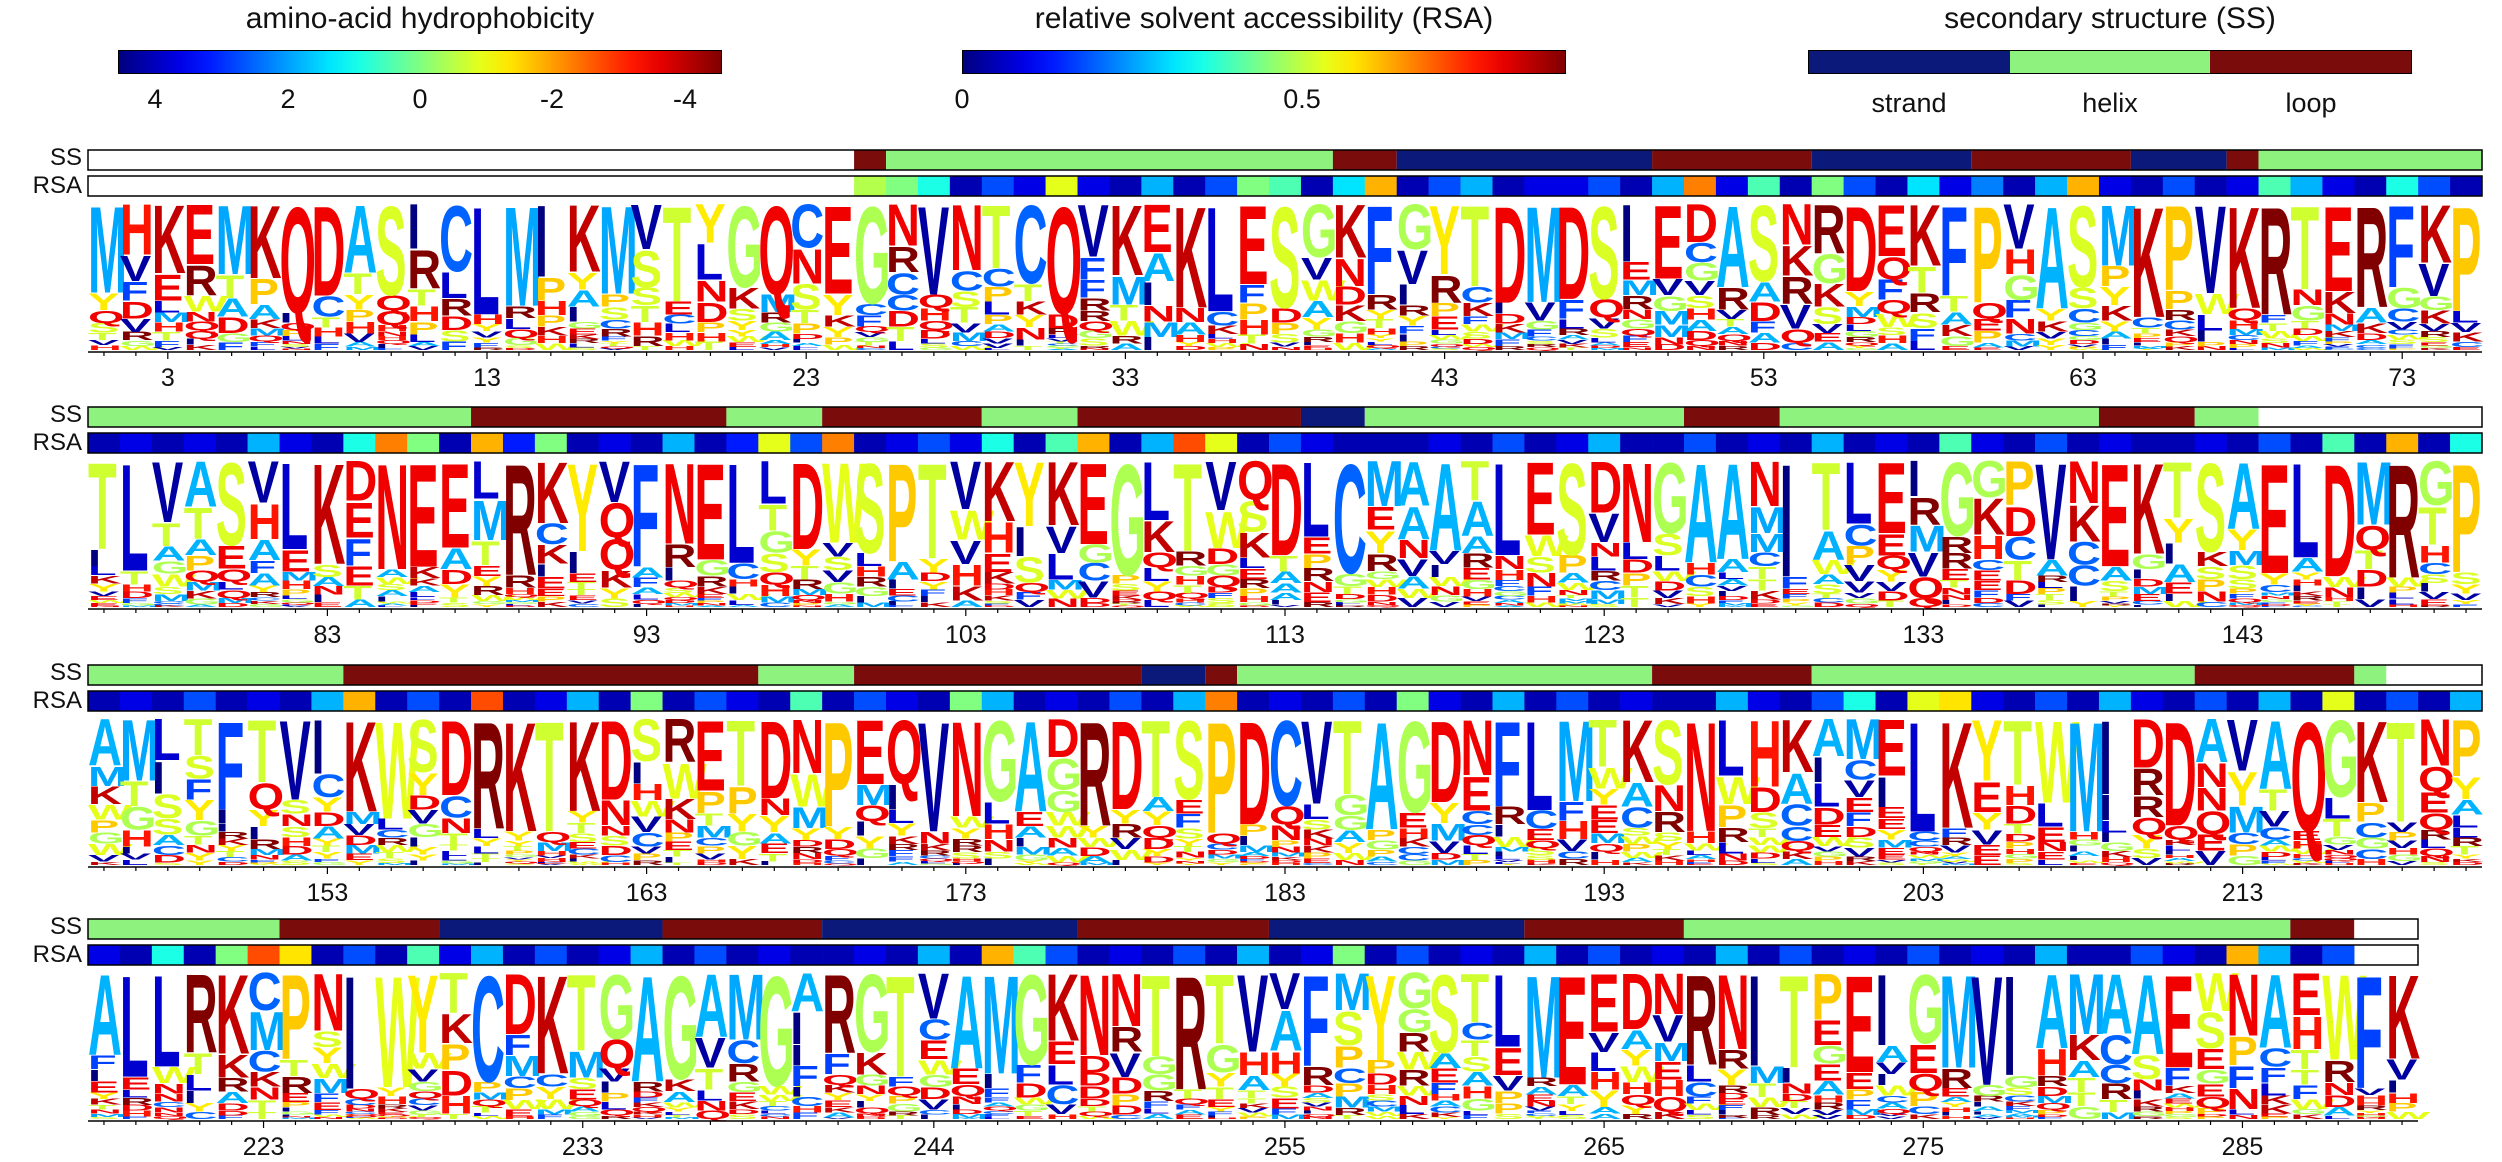 This screenshot has height=1162, width=2502. I want to click on ss-segment-none, so click(471, 160).